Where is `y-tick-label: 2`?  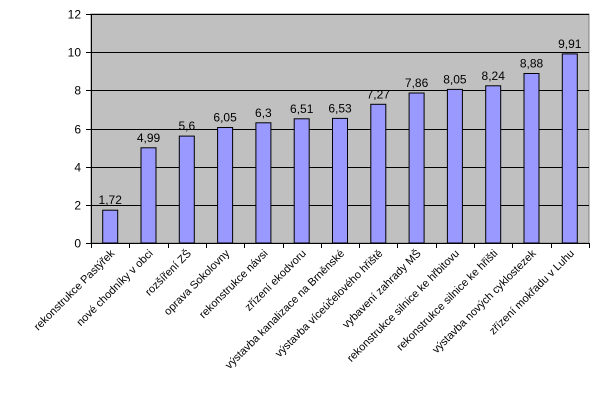
y-tick-label: 2 is located at coordinates (77, 206).